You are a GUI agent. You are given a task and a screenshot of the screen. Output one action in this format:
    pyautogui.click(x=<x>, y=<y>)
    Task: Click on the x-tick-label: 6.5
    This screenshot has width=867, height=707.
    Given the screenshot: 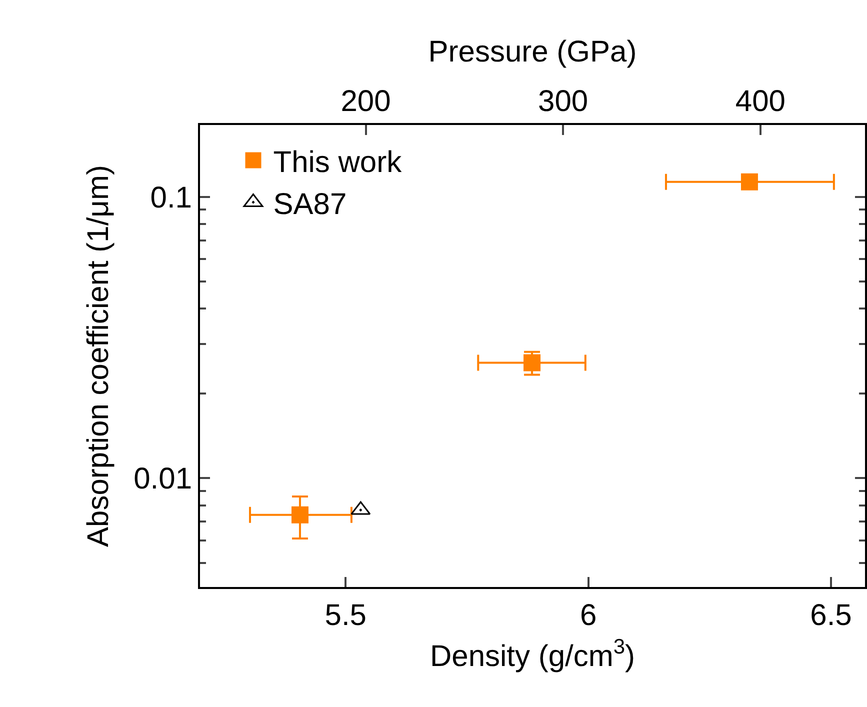 What is the action you would take?
    pyautogui.click(x=831, y=615)
    